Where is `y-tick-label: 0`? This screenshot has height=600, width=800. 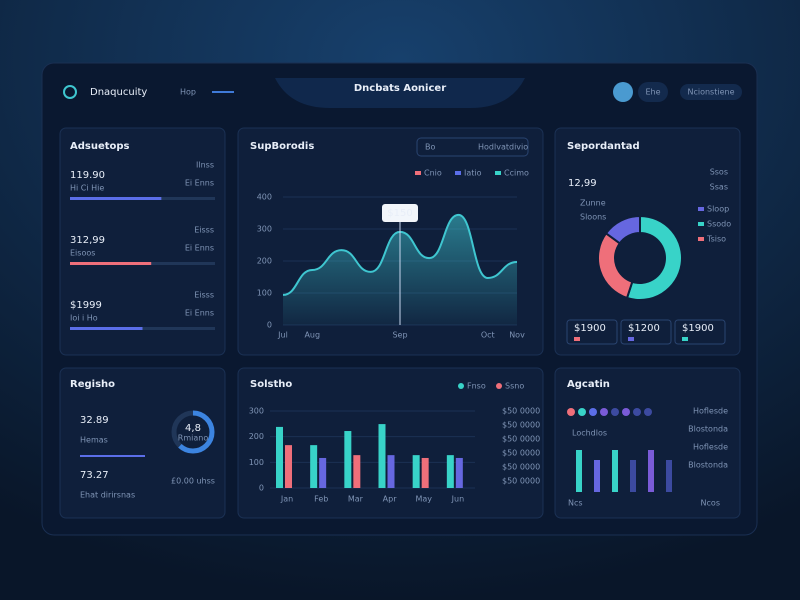 y-tick-label: 0 is located at coordinates (269, 325).